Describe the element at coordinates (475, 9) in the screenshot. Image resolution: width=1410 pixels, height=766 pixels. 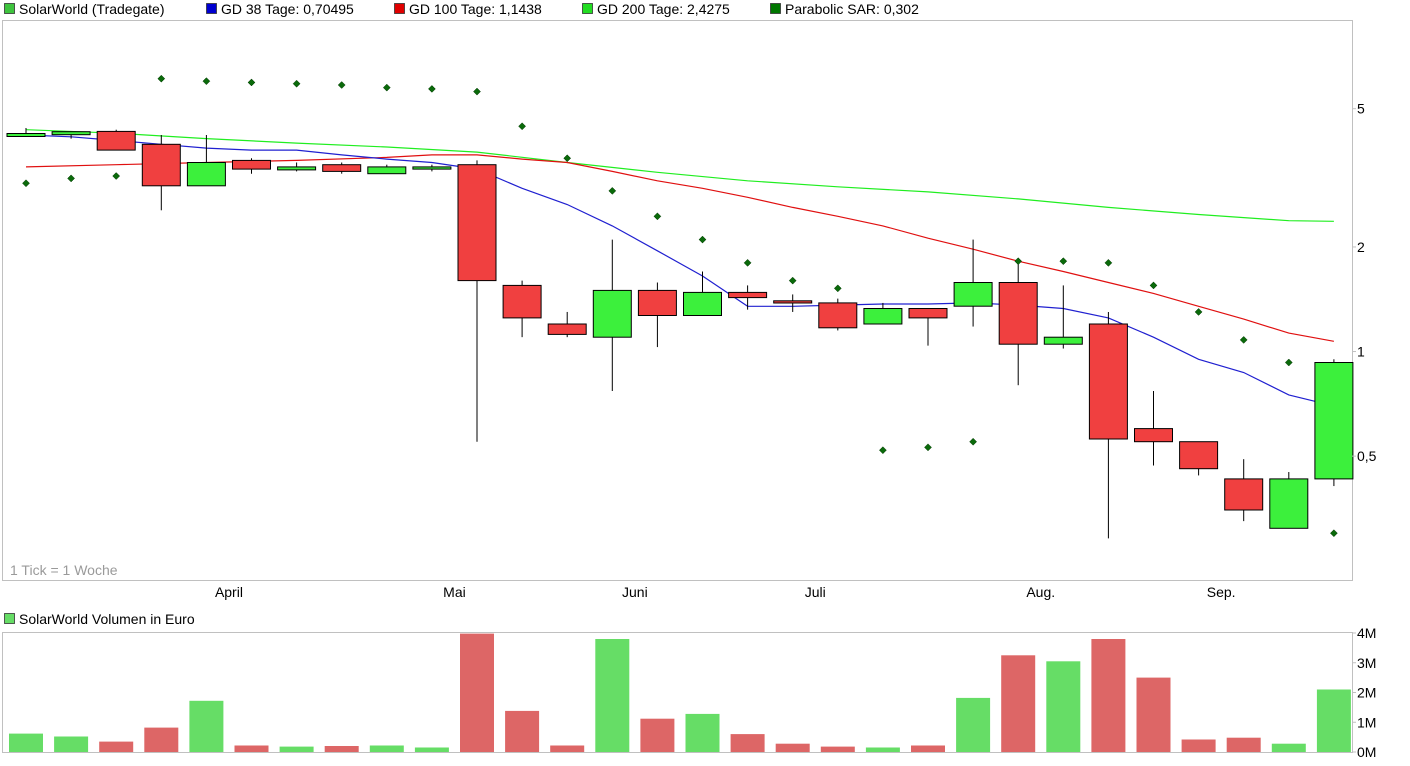
I see `legend-label: GD 100 Tage: 1,1438` at that location.